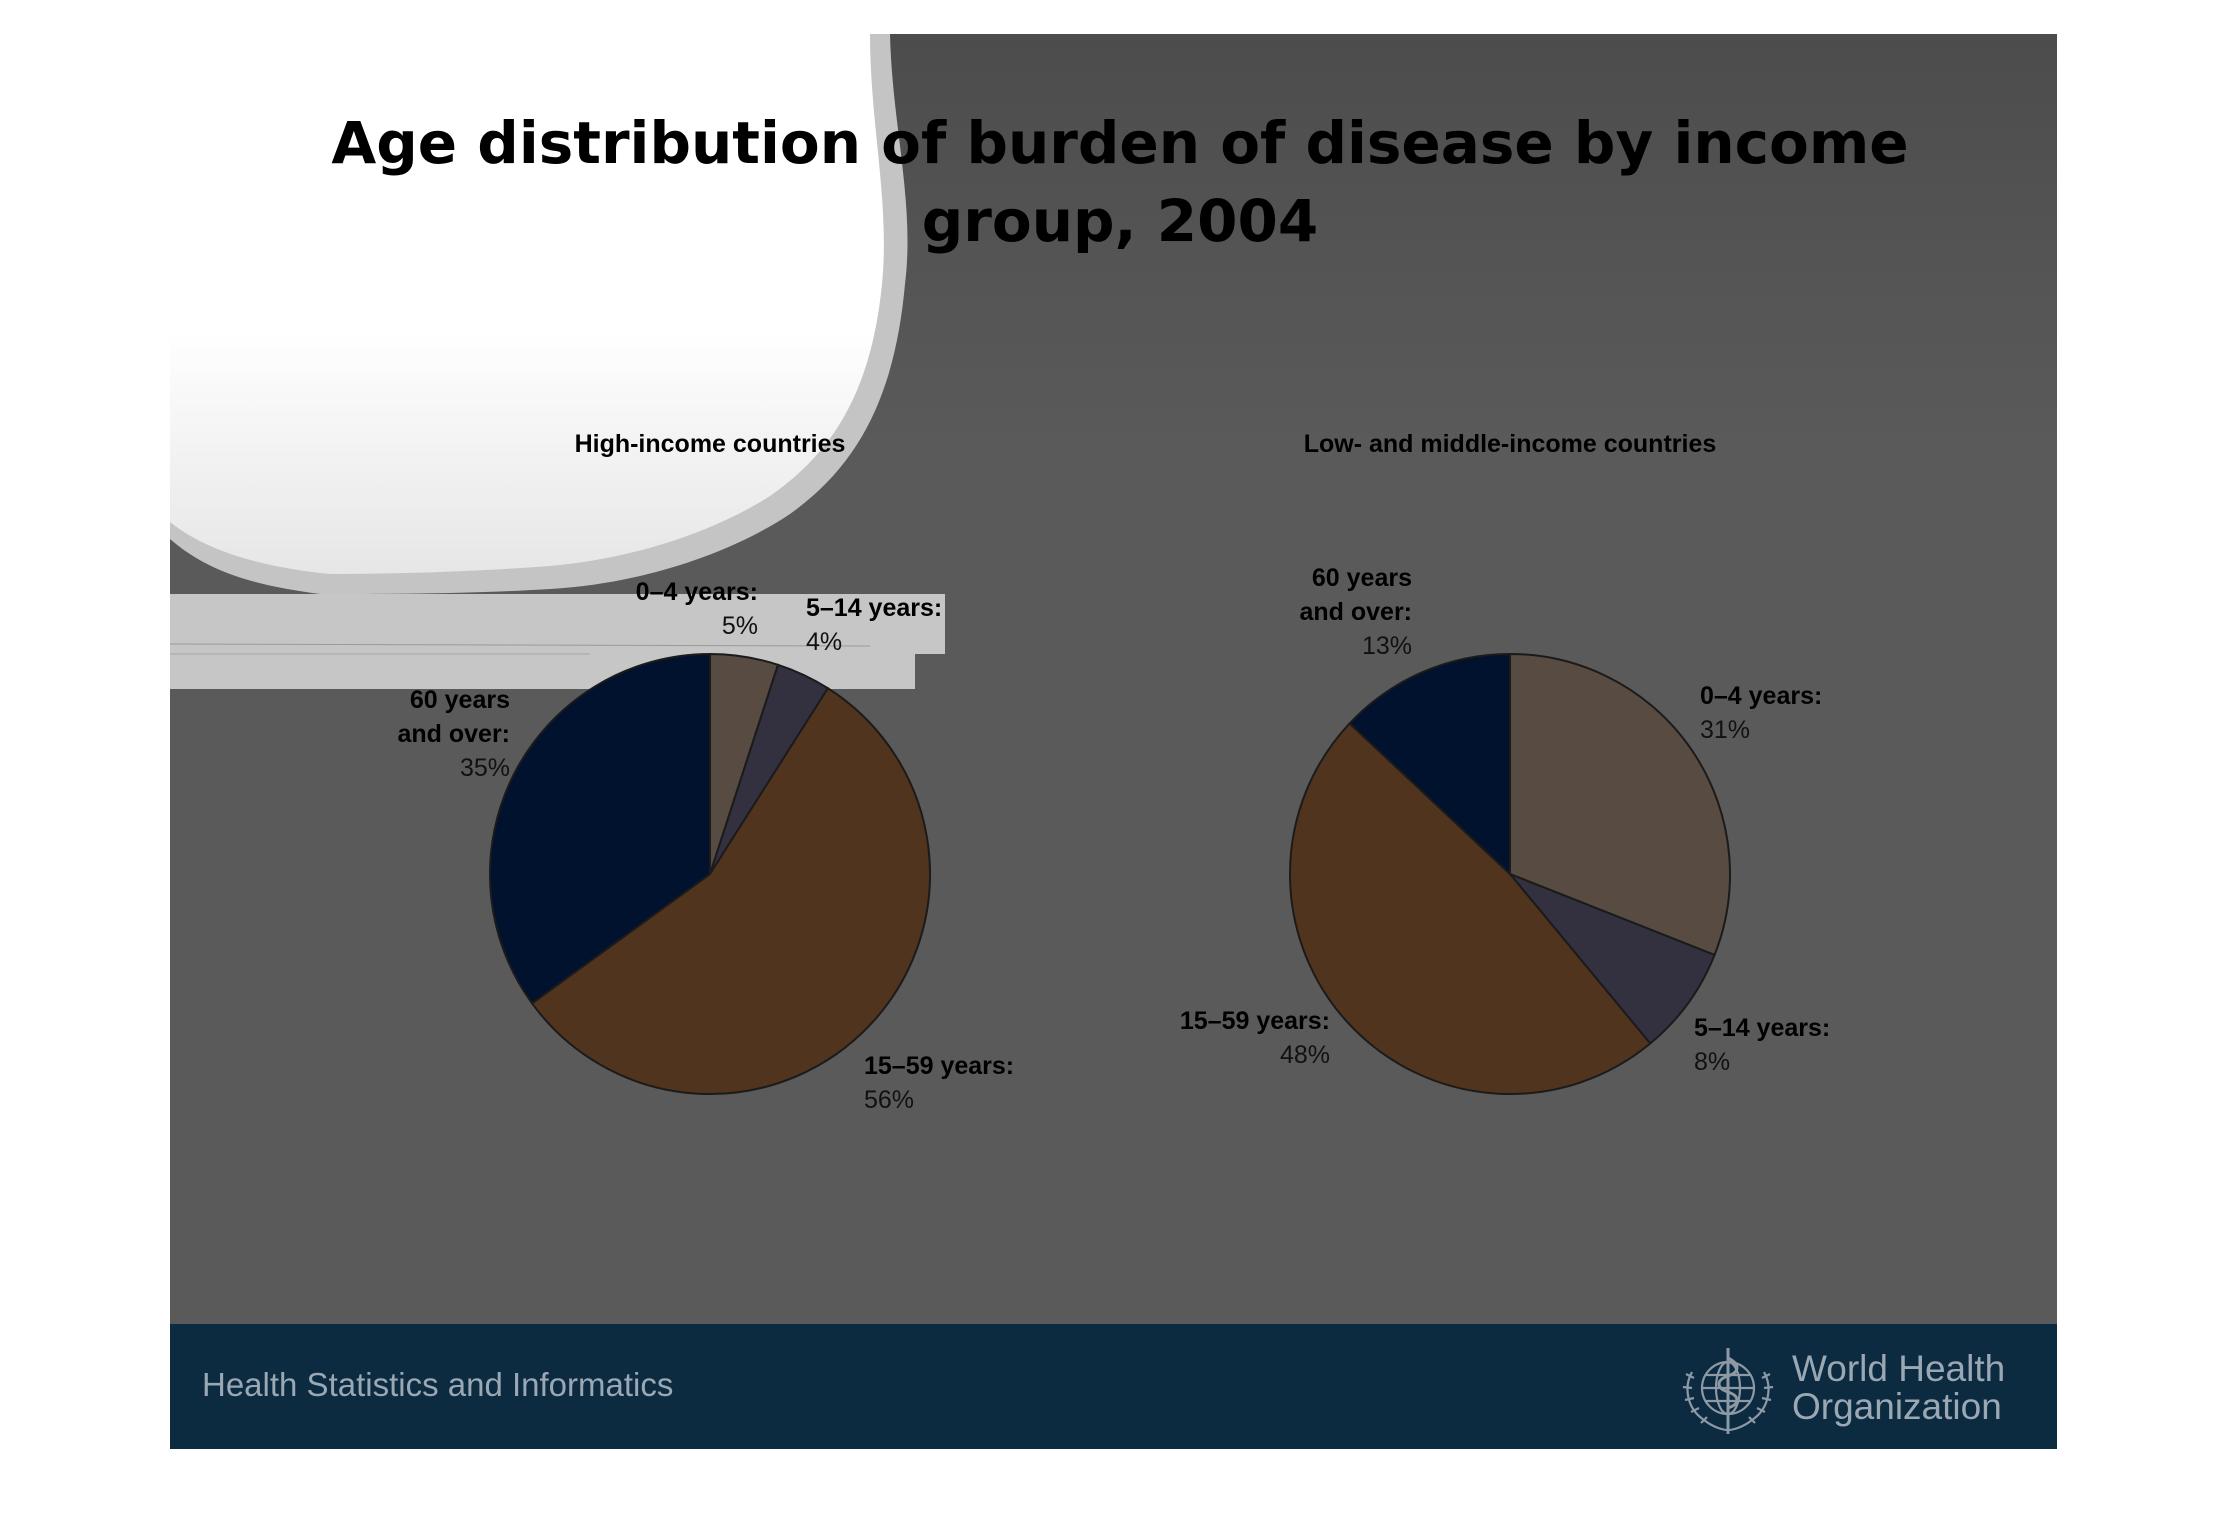 This screenshot has height=1530, width=2216. What do you see at coordinates (1305, 1055) in the screenshot?
I see `slice-value-15-59: 48%` at bounding box center [1305, 1055].